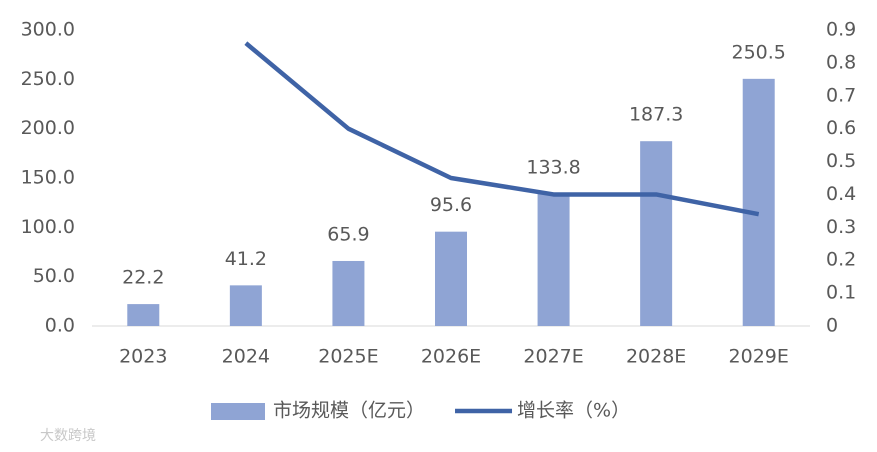 Image resolution: width=877 pixels, height=452 pixels. I want to click on y-tick-label: 50.0, so click(54, 276).